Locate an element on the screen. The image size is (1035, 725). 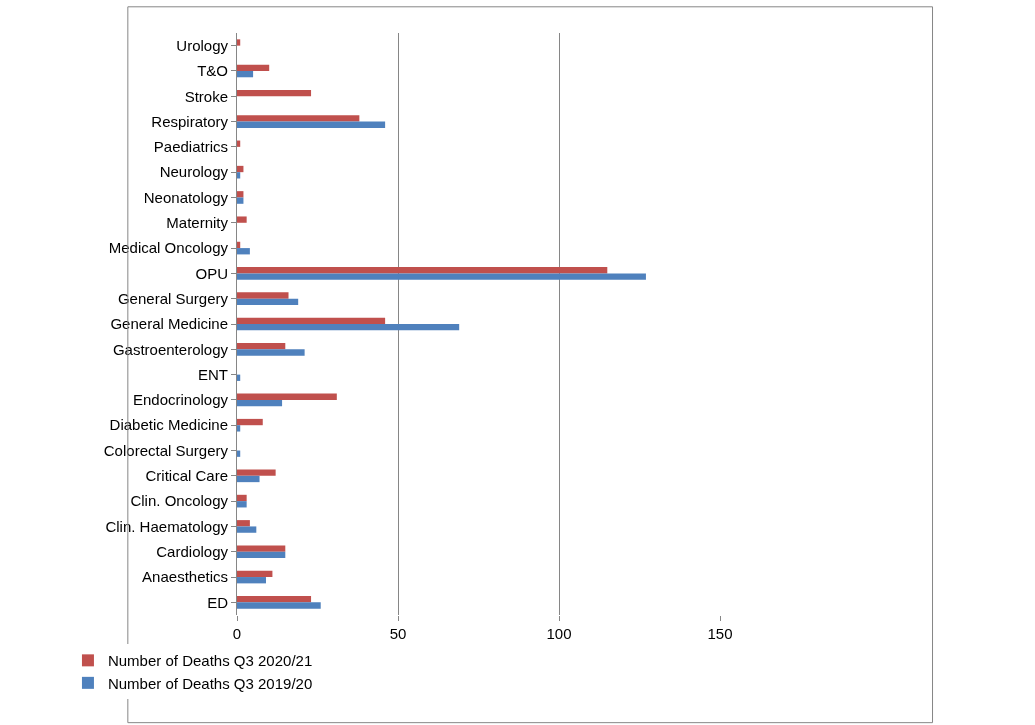
y-tick-label: General Medicine is located at coordinates (169, 324).